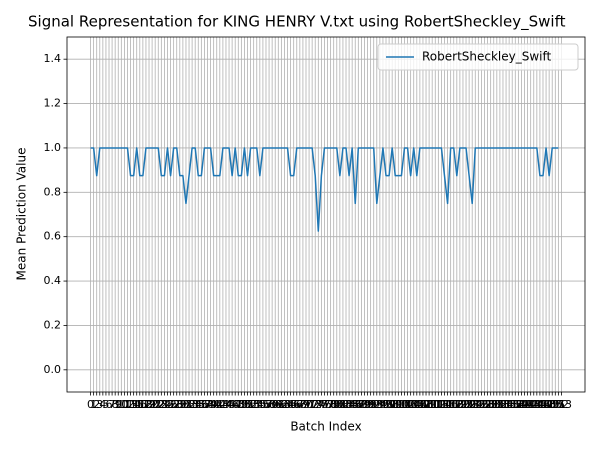 The height and width of the screenshot is (450, 600). Describe the element at coordinates (149, 404) in the screenshot. I see `x-tick-label: 19` at that location.